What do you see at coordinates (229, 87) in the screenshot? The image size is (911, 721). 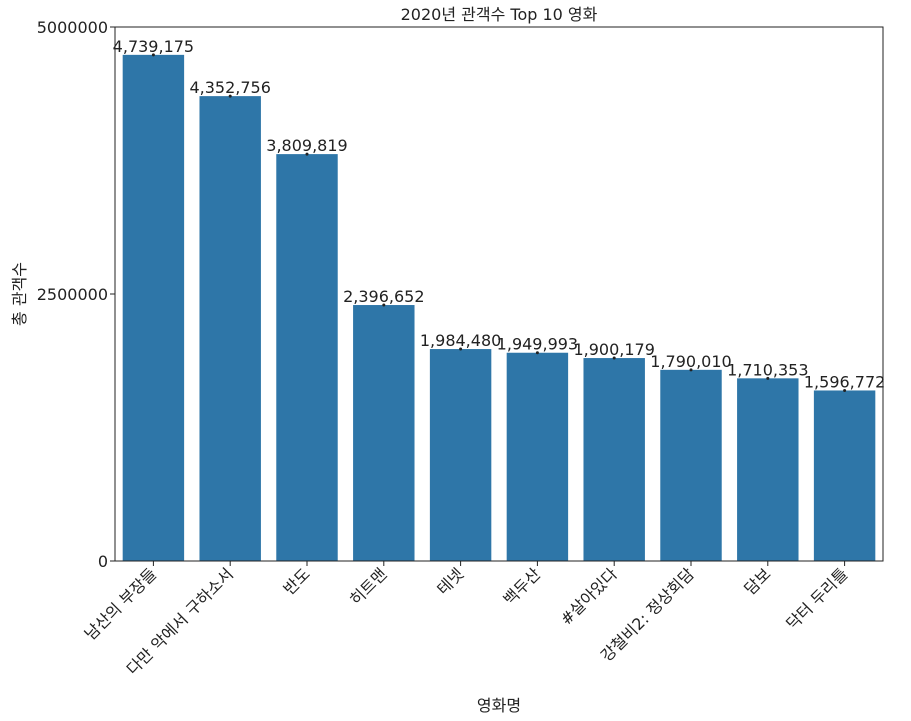 I see `data-label-2: 4,352,756` at bounding box center [229, 87].